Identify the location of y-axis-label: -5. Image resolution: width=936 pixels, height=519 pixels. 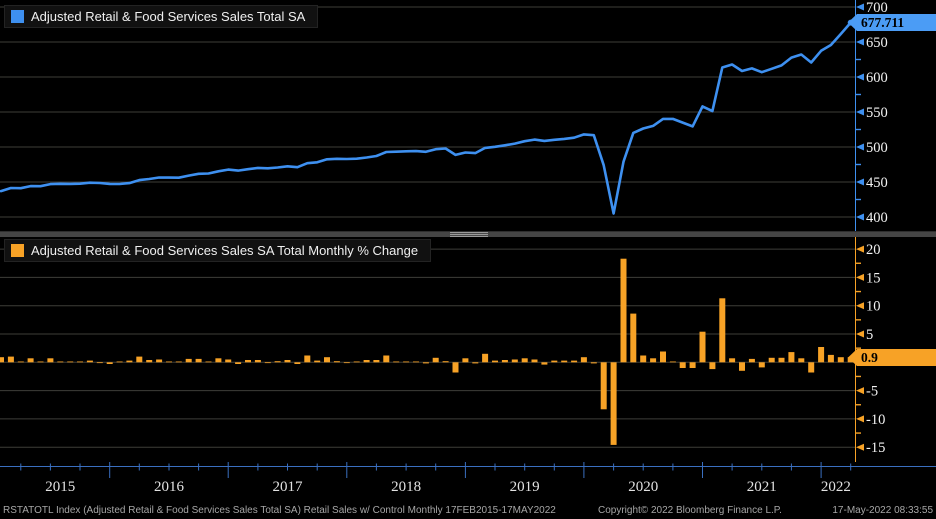
(872, 392).